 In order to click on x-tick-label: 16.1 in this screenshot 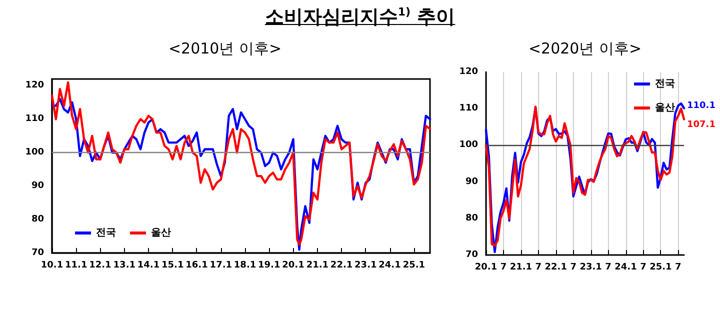, I will do `click(197, 265)`.